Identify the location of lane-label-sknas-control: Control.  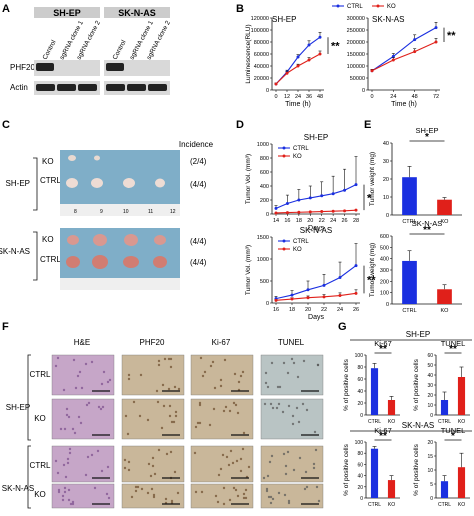
(120, 50).